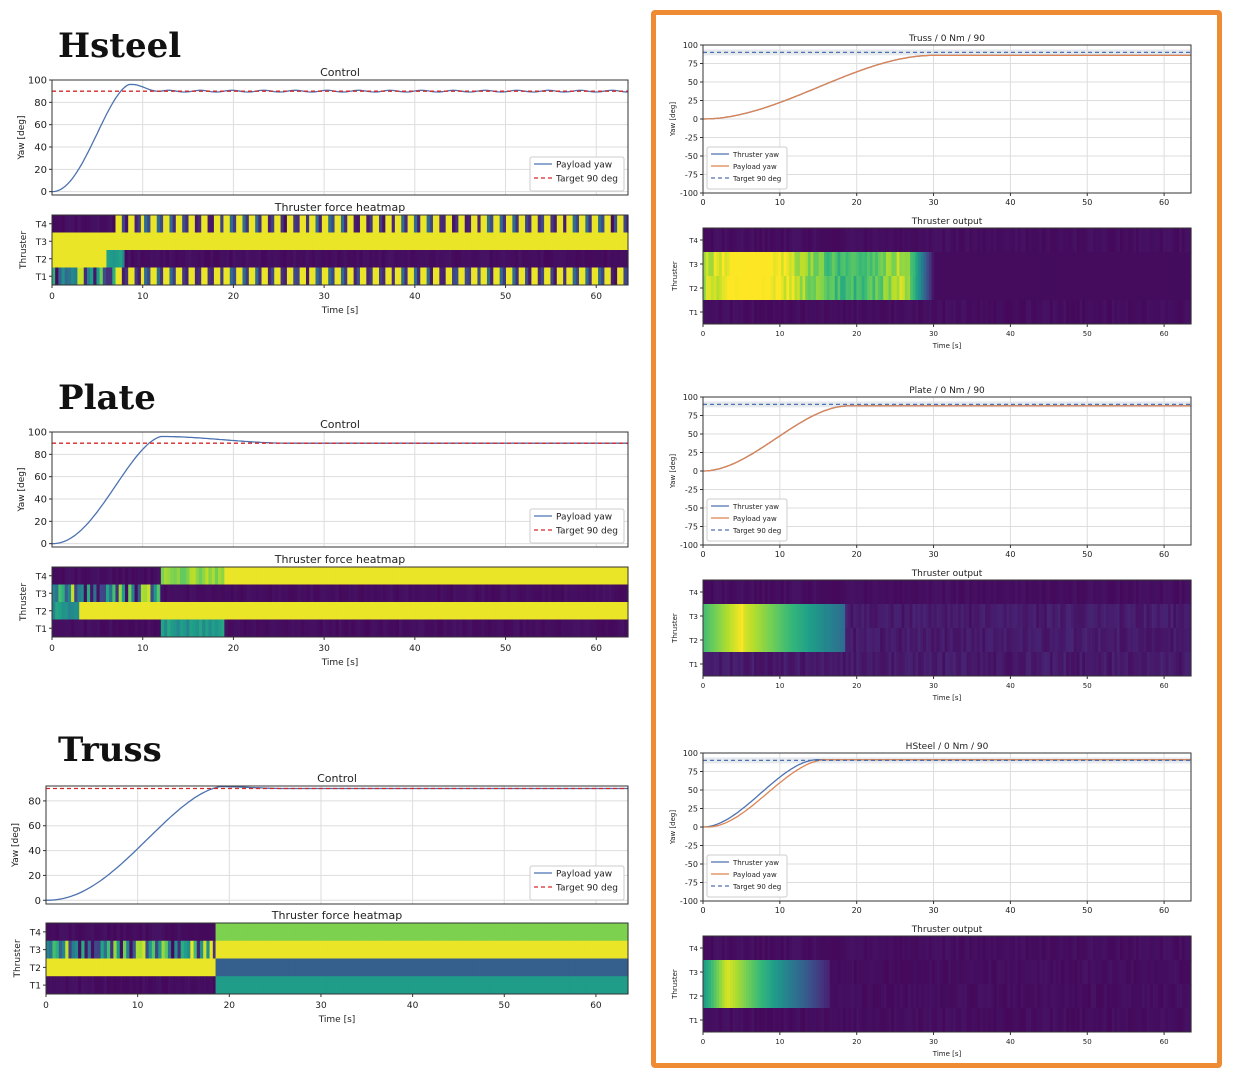 The height and width of the screenshot is (1080, 1238). Describe the element at coordinates (755, 519) in the screenshot. I see `legend-label: Payload yaw` at that location.